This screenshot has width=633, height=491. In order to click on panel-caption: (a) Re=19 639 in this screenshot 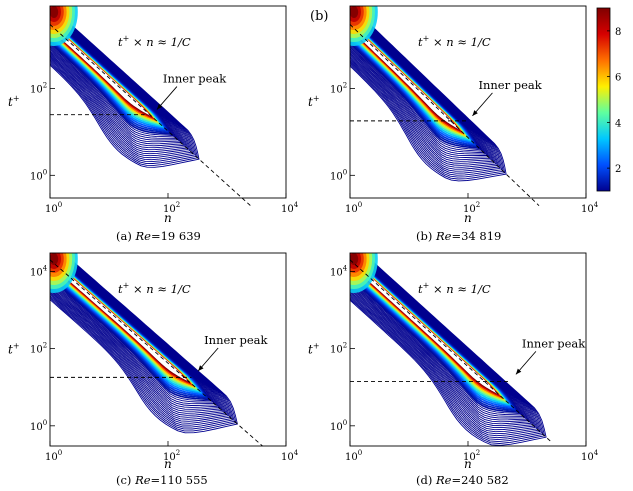, I will do `click(158, 236)`.